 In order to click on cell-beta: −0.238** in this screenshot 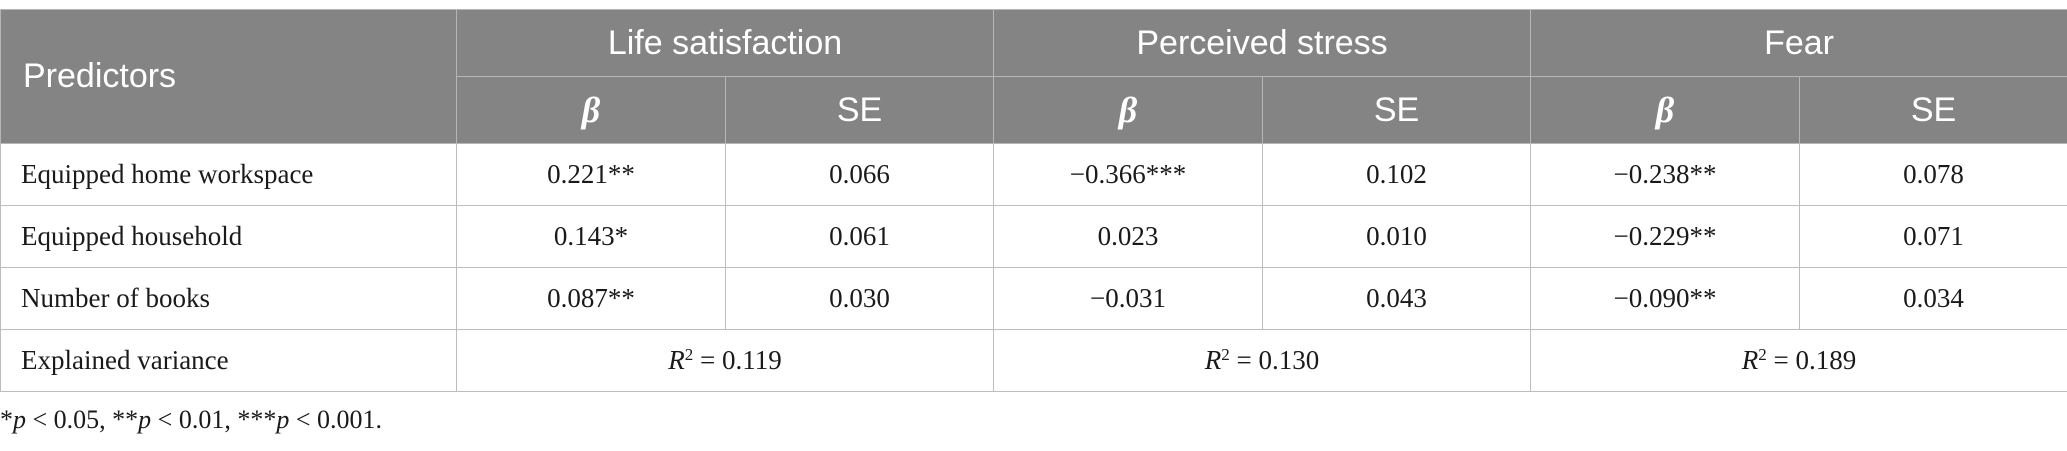, I will do `click(1665, 174)`.